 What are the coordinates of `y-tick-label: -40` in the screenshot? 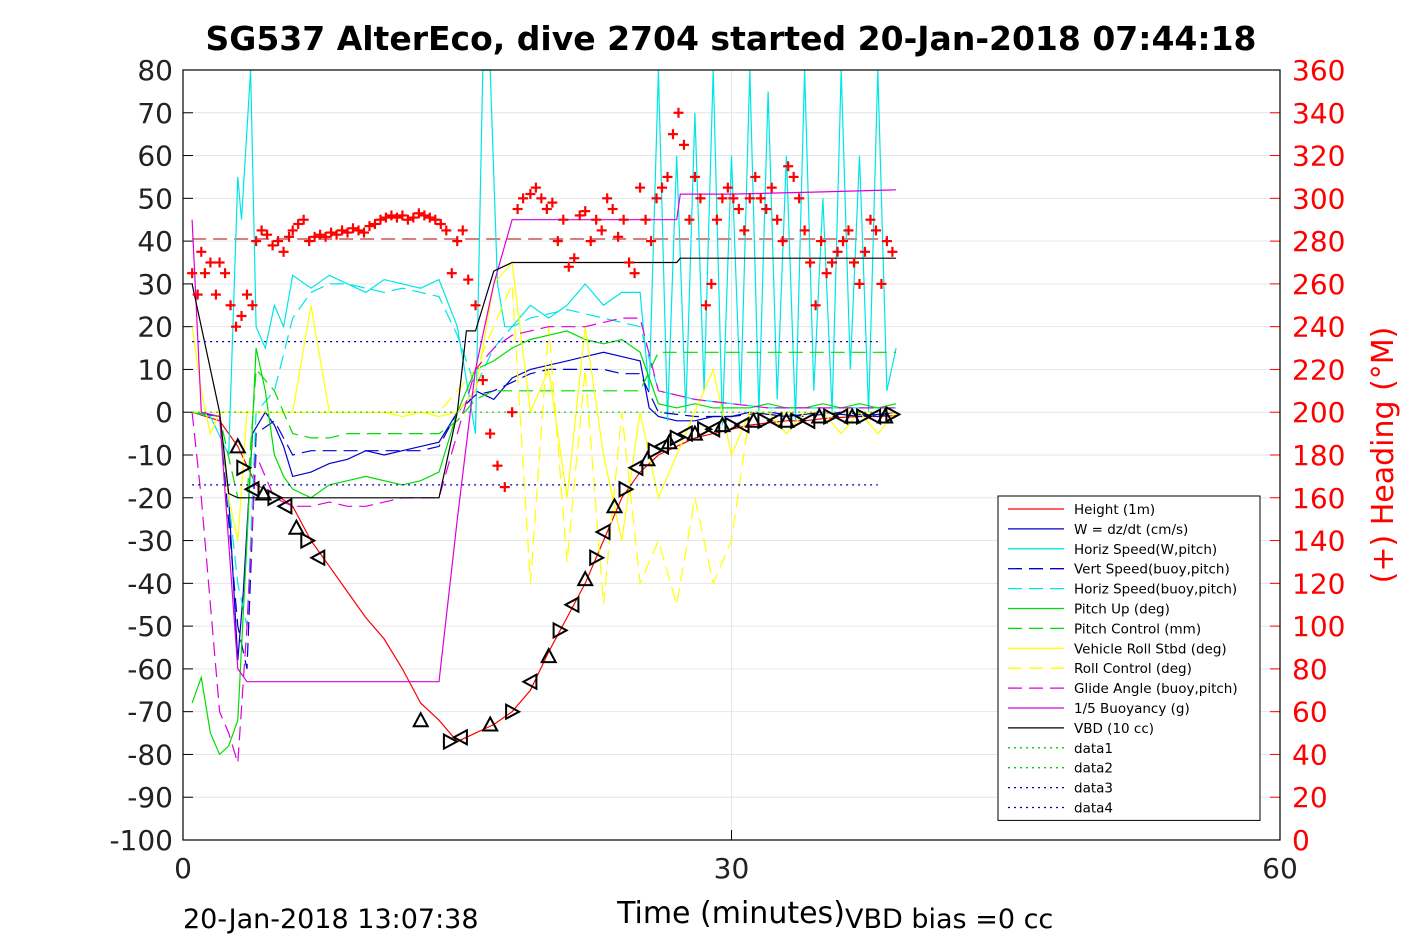 It's located at (150, 583).